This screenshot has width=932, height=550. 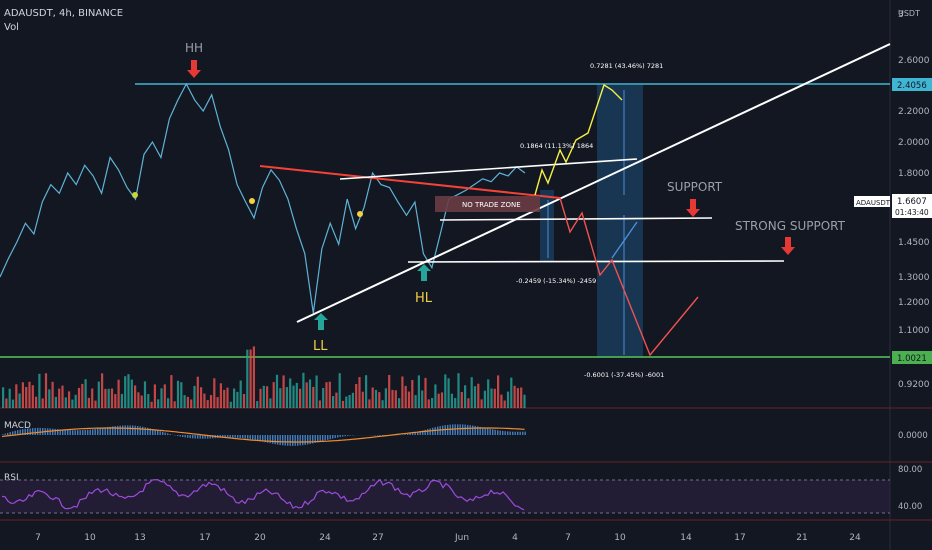 What do you see at coordinates (260, 538) in the screenshot?
I see `x-tick-label: 20` at bounding box center [260, 538].